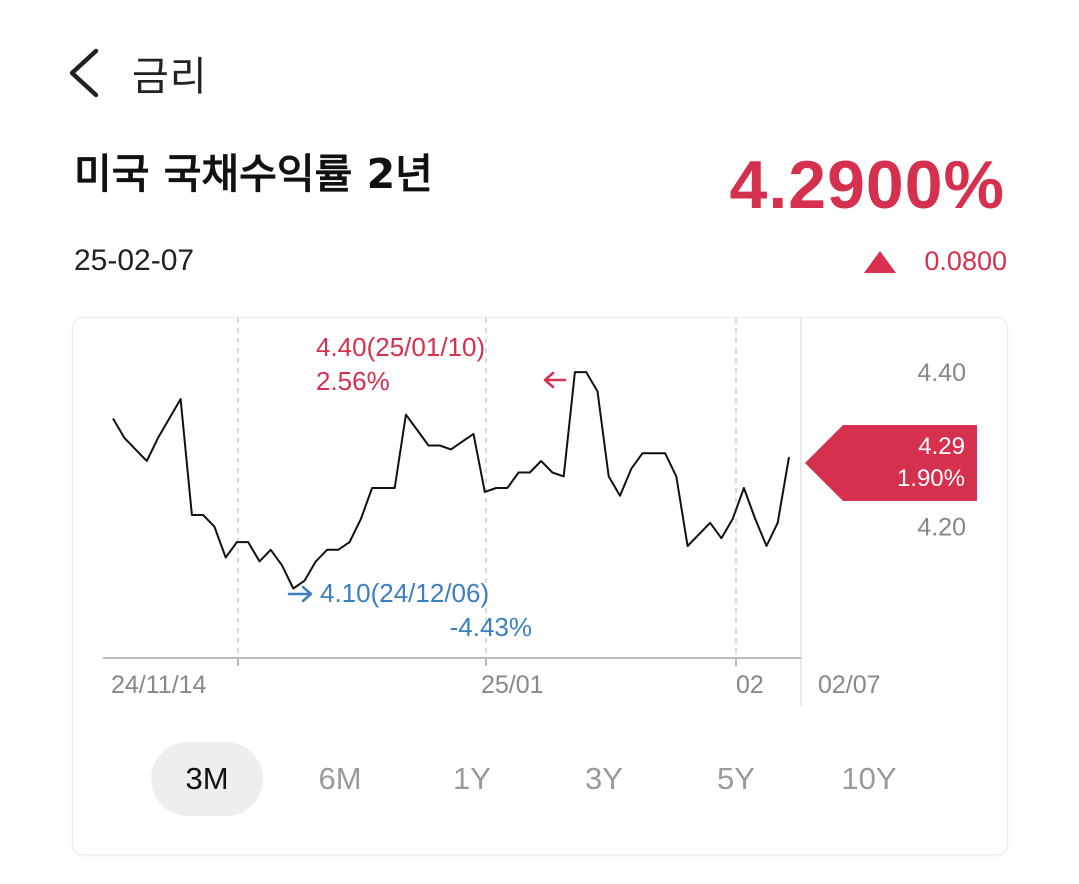 This screenshot has width=1079, height=884. What do you see at coordinates (604, 778) in the screenshot?
I see `tab-3y: 3Y` at bounding box center [604, 778].